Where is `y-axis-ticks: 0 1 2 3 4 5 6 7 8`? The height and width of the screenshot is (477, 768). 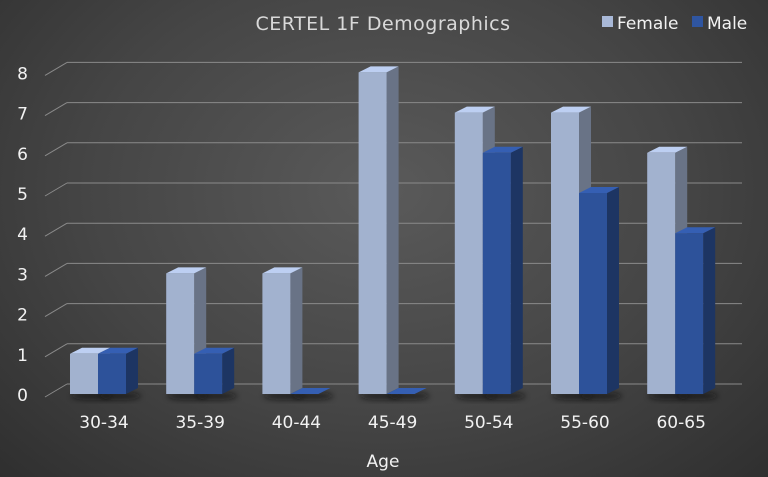
y-axis-ticks: 0 1 2 3 4 5 6 7 8 is located at coordinates (22, 235).